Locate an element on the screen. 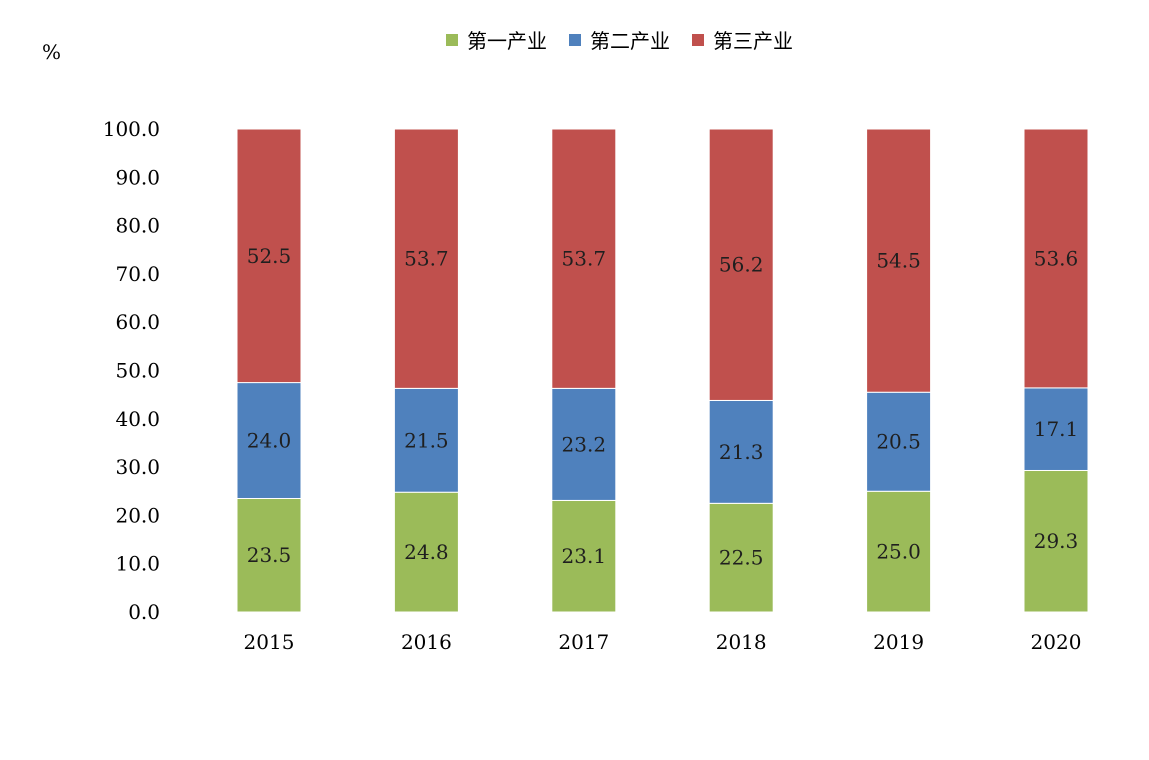  y-axis-unit-label: % is located at coordinates (51, 52).